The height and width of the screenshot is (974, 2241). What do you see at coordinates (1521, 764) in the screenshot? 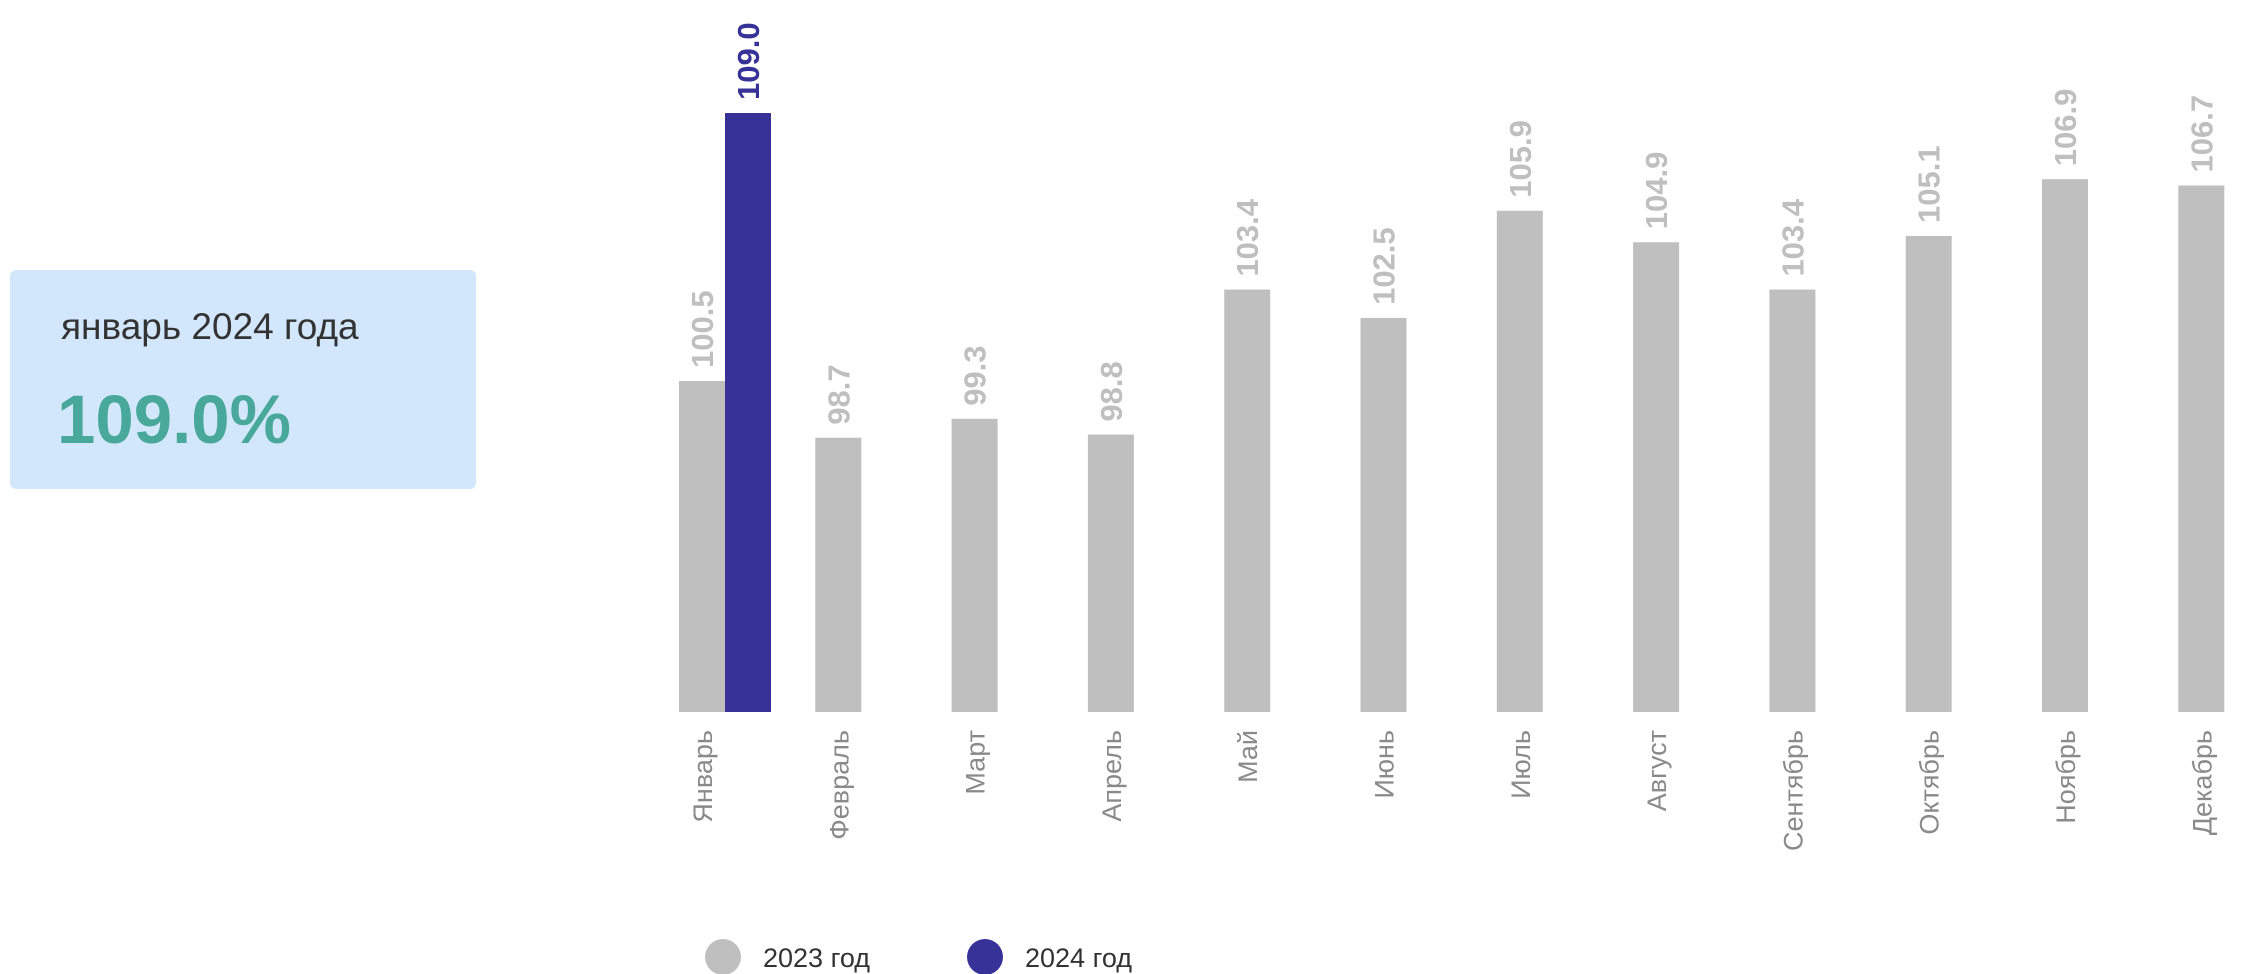
I see `tick-label-6: Июль` at bounding box center [1521, 764].